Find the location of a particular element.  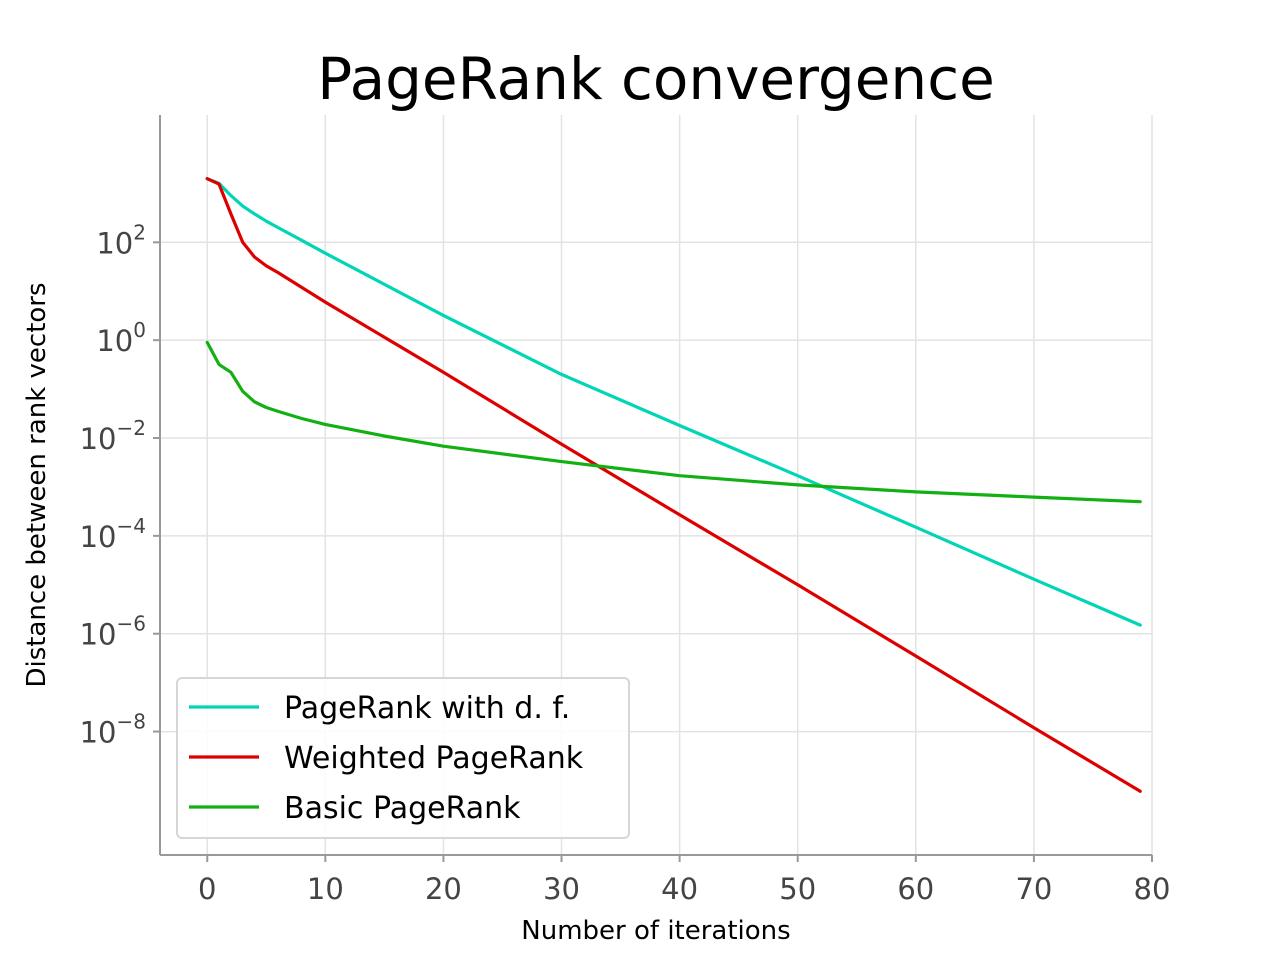

x-tick-label: 40 is located at coordinates (679, 889).